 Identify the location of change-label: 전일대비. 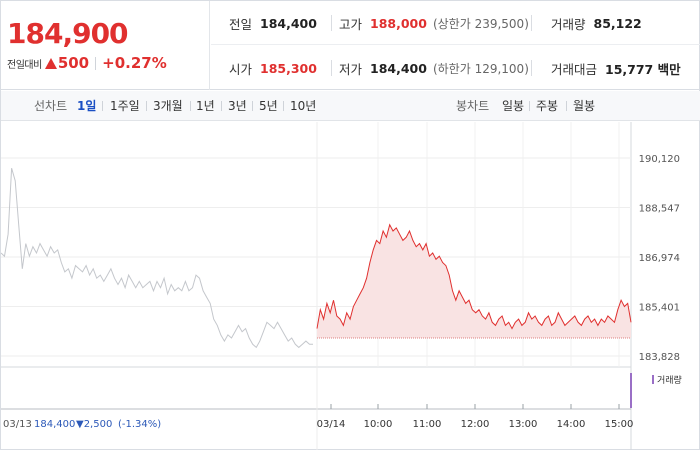
(24, 65).